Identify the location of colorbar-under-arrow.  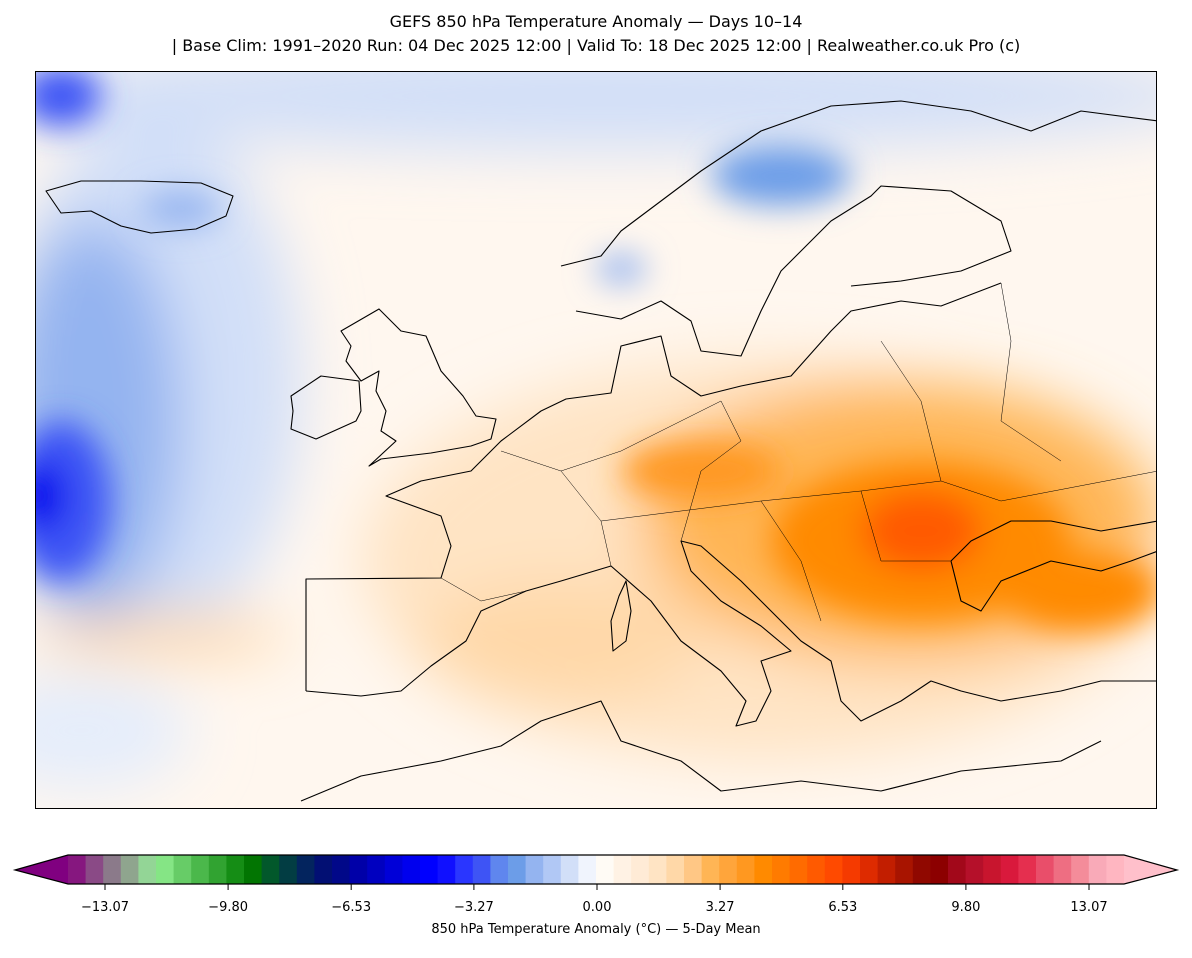
(41, 869).